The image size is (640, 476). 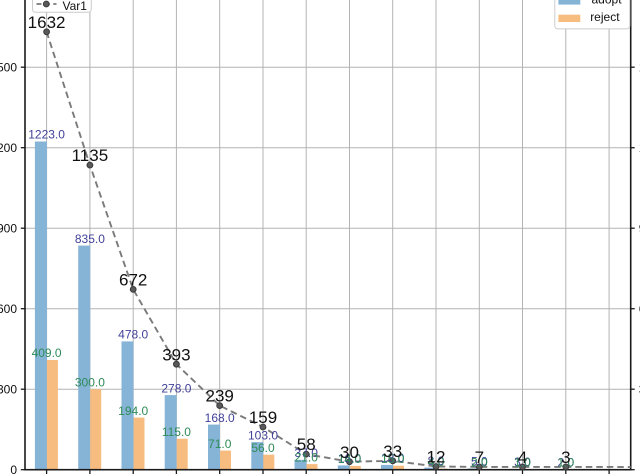 I want to click on svg-text: 278.0, so click(x=176, y=388).